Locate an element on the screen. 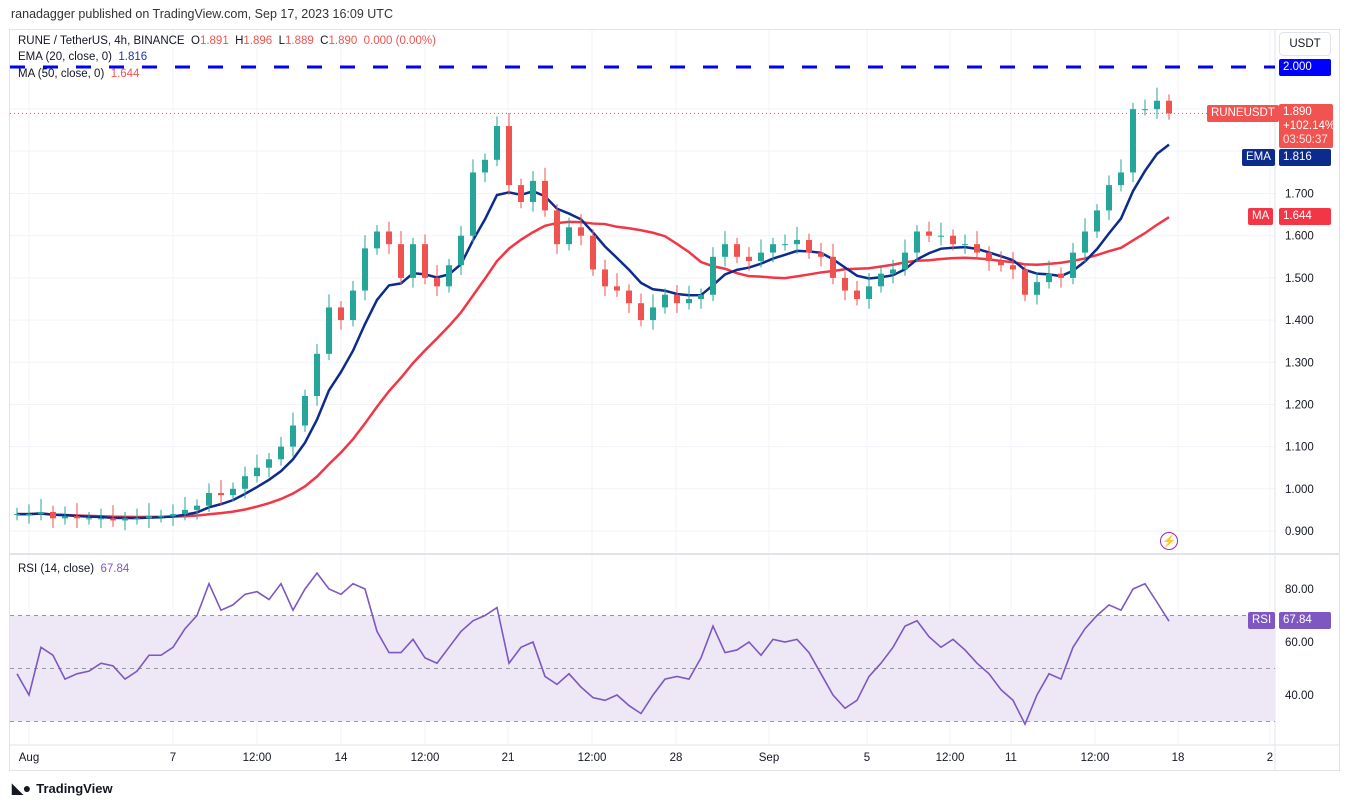 This screenshot has width=1353, height=806. last-price-tag: 1.890 +102.14% 03:50:37 is located at coordinates (1307, 126).